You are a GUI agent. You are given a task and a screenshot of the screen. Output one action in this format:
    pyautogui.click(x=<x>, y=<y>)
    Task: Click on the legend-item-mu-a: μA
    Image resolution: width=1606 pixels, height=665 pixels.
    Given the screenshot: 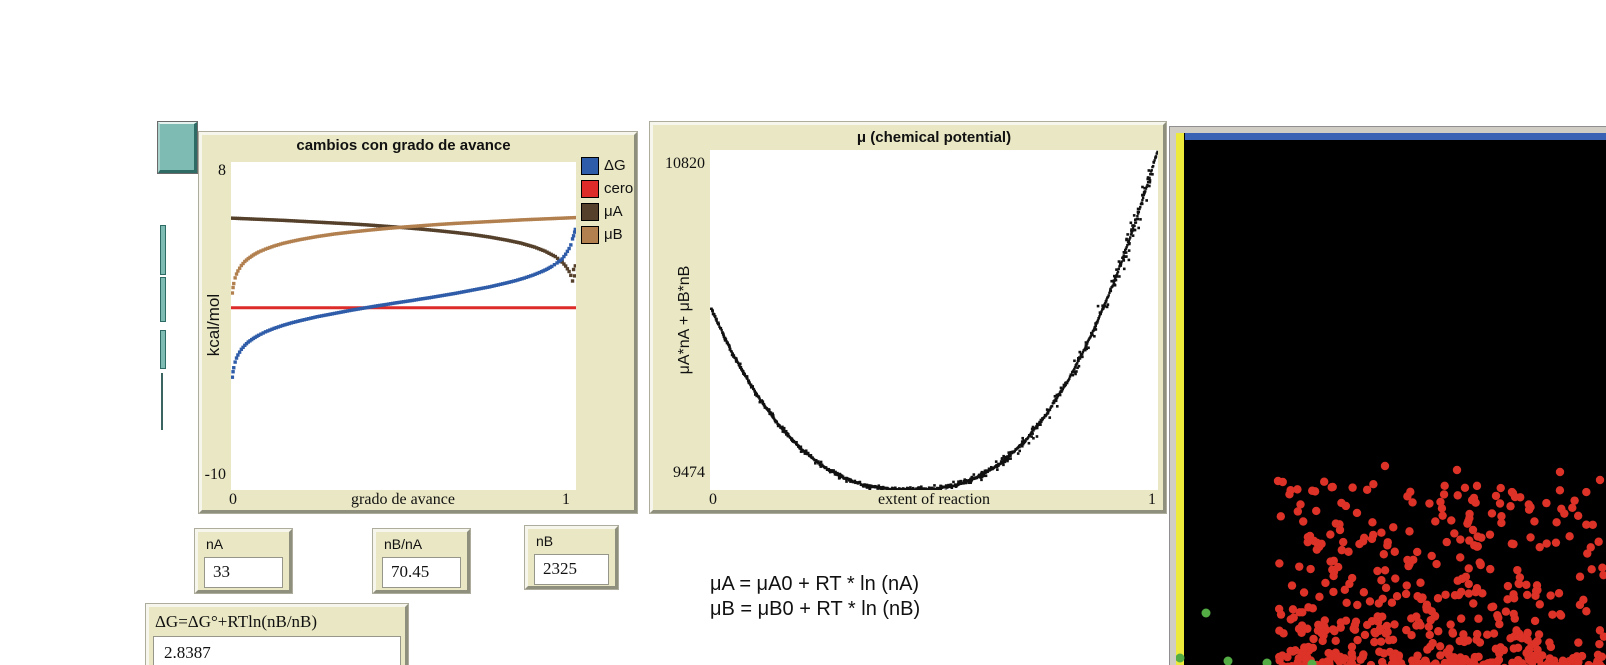 What is the action you would take?
    pyautogui.click(x=602, y=211)
    